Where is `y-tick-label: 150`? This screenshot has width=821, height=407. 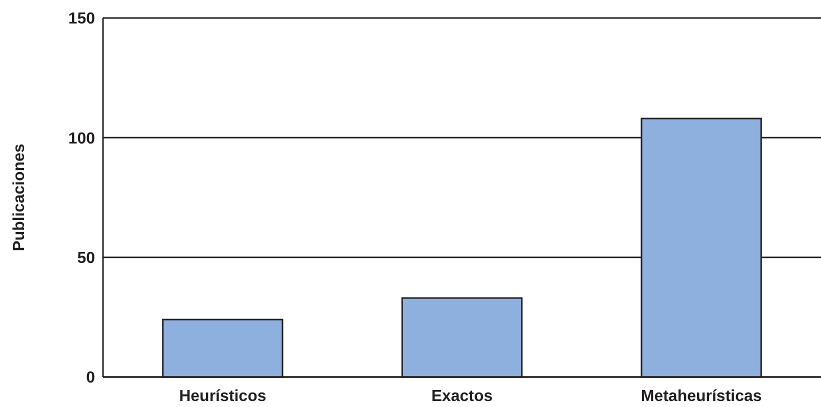
y-tick-label: 150 is located at coordinates (82, 19).